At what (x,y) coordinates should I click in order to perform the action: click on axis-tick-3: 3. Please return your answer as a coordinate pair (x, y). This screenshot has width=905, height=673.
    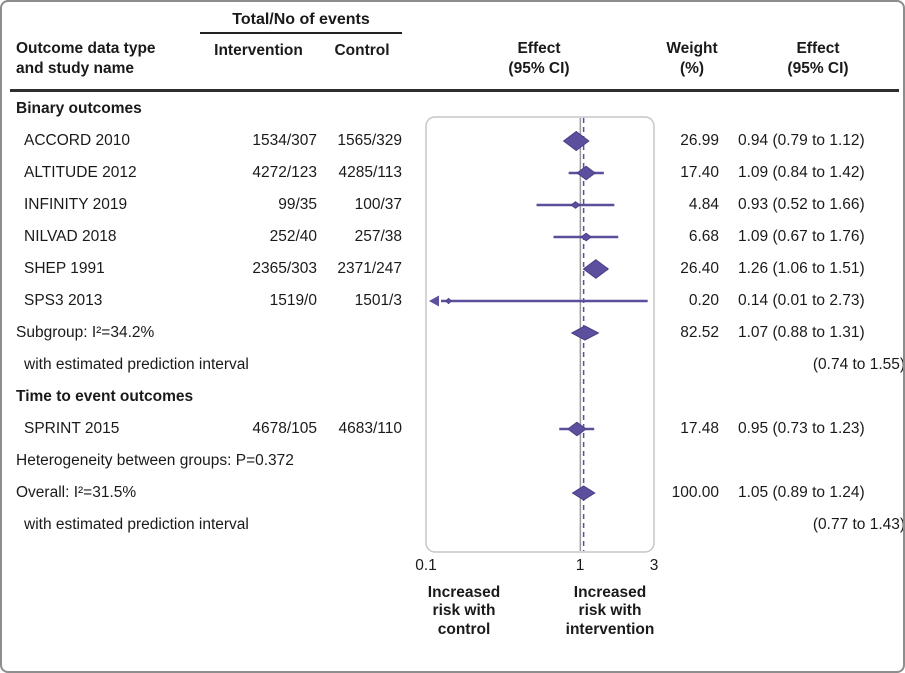
    Looking at the image, I should click on (654, 565).